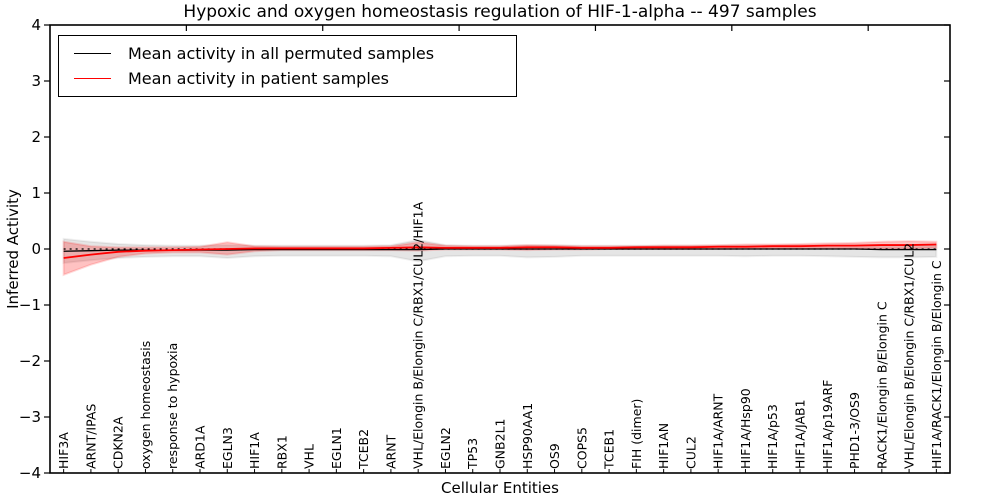 The image size is (1000, 500). I want to click on y-tick-label: 2, so click(36, 137).